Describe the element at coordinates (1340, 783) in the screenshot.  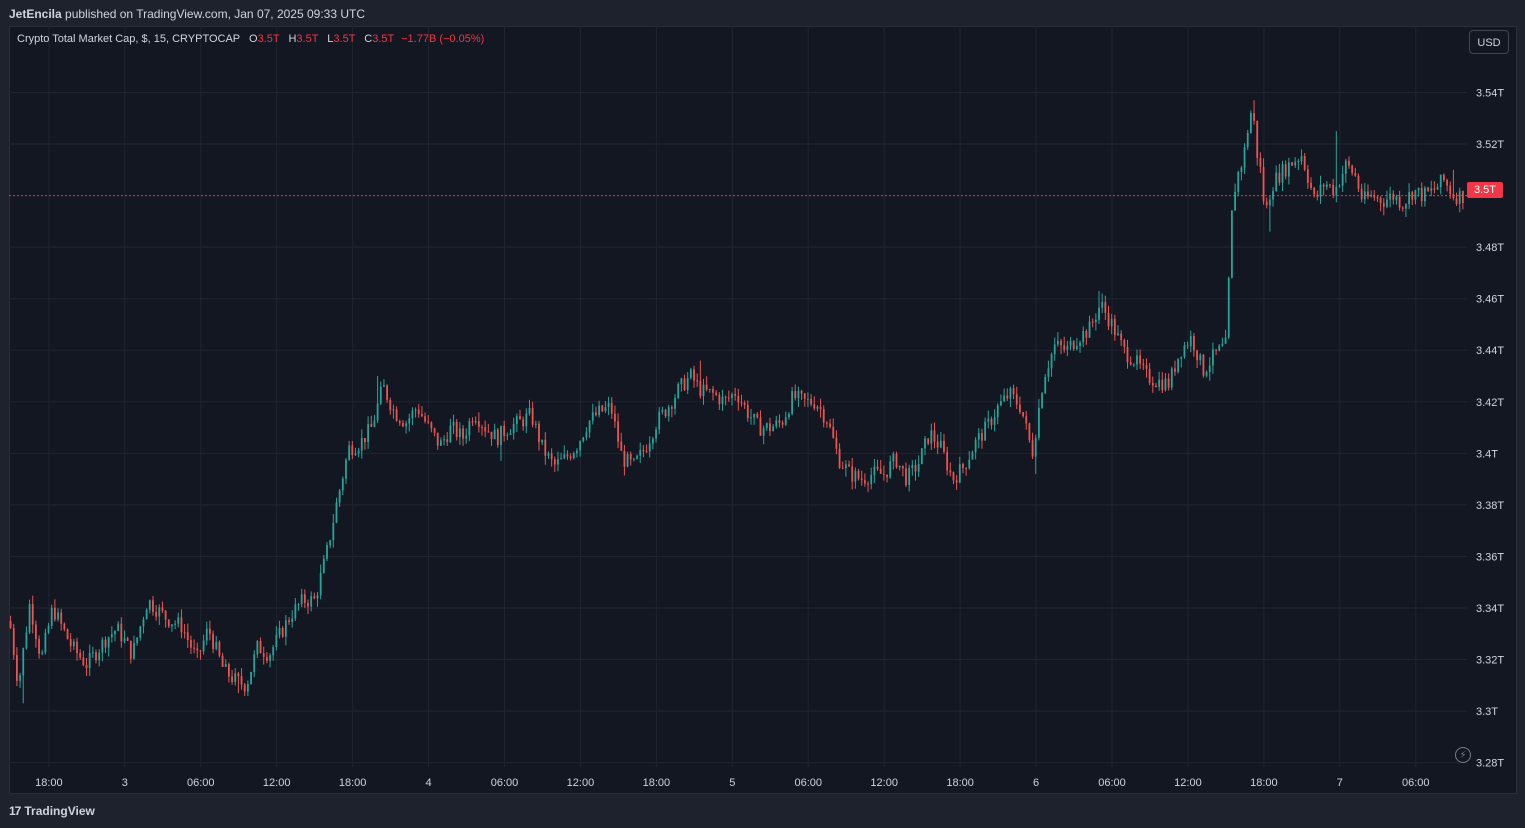
I see `time-tick-label: 7` at that location.